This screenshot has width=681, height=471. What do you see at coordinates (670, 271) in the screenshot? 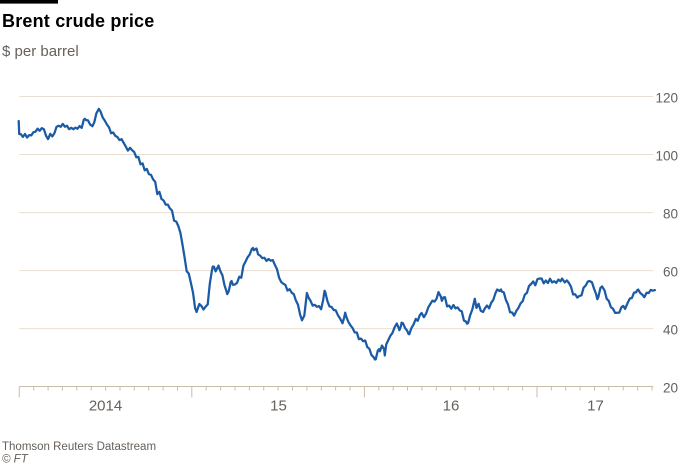
I see `svg-text: 60` at bounding box center [670, 271].